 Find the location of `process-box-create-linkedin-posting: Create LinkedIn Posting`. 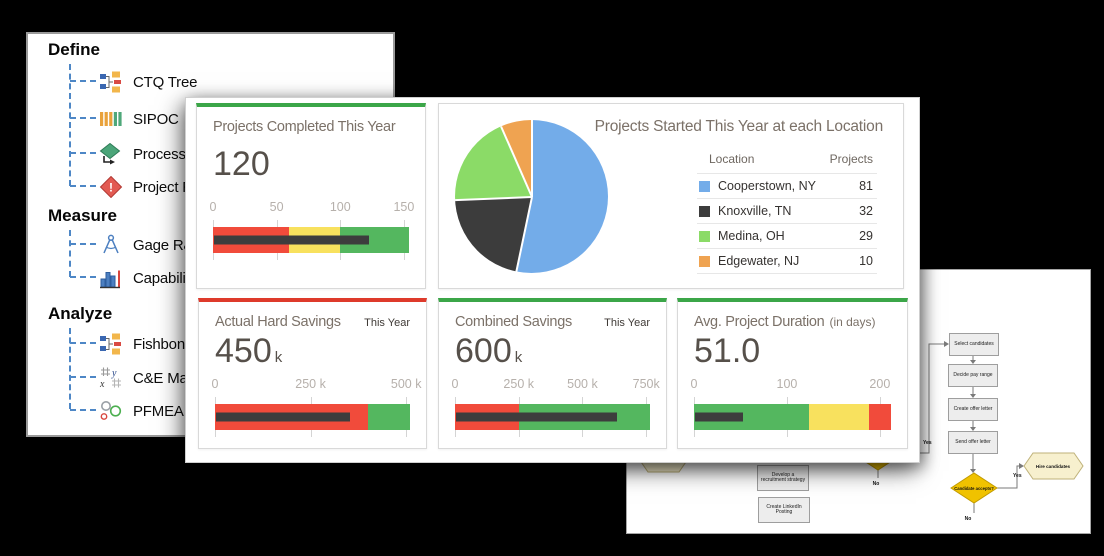

process-box-create-linkedin-posting: Create LinkedIn Posting is located at coordinates (784, 510).